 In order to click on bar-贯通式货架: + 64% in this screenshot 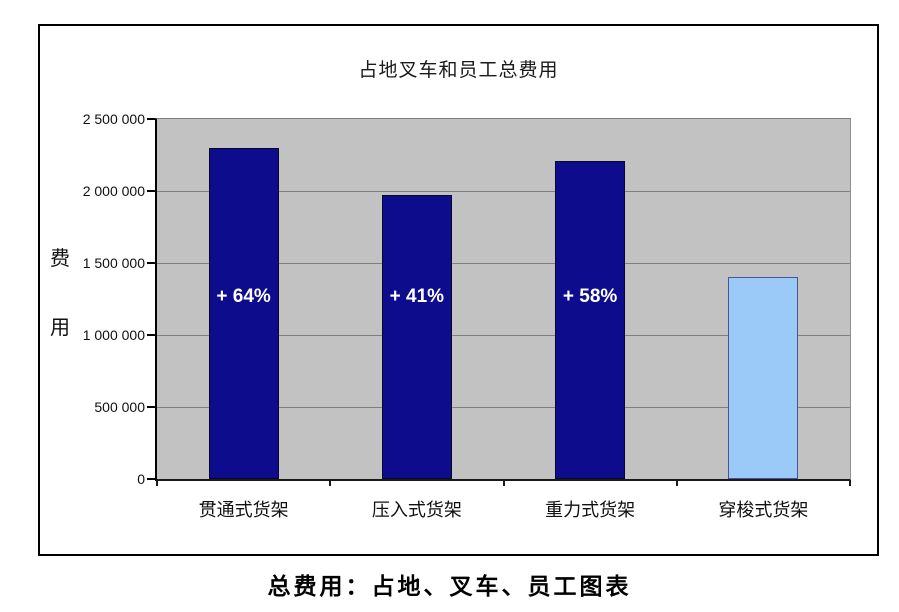, I will do `click(243, 313)`.